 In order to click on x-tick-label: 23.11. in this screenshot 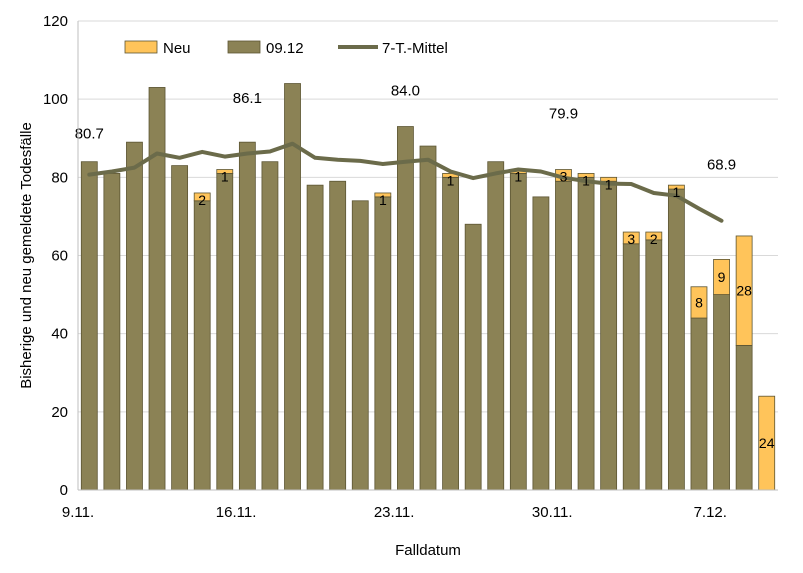, I will do `click(394, 512)`.